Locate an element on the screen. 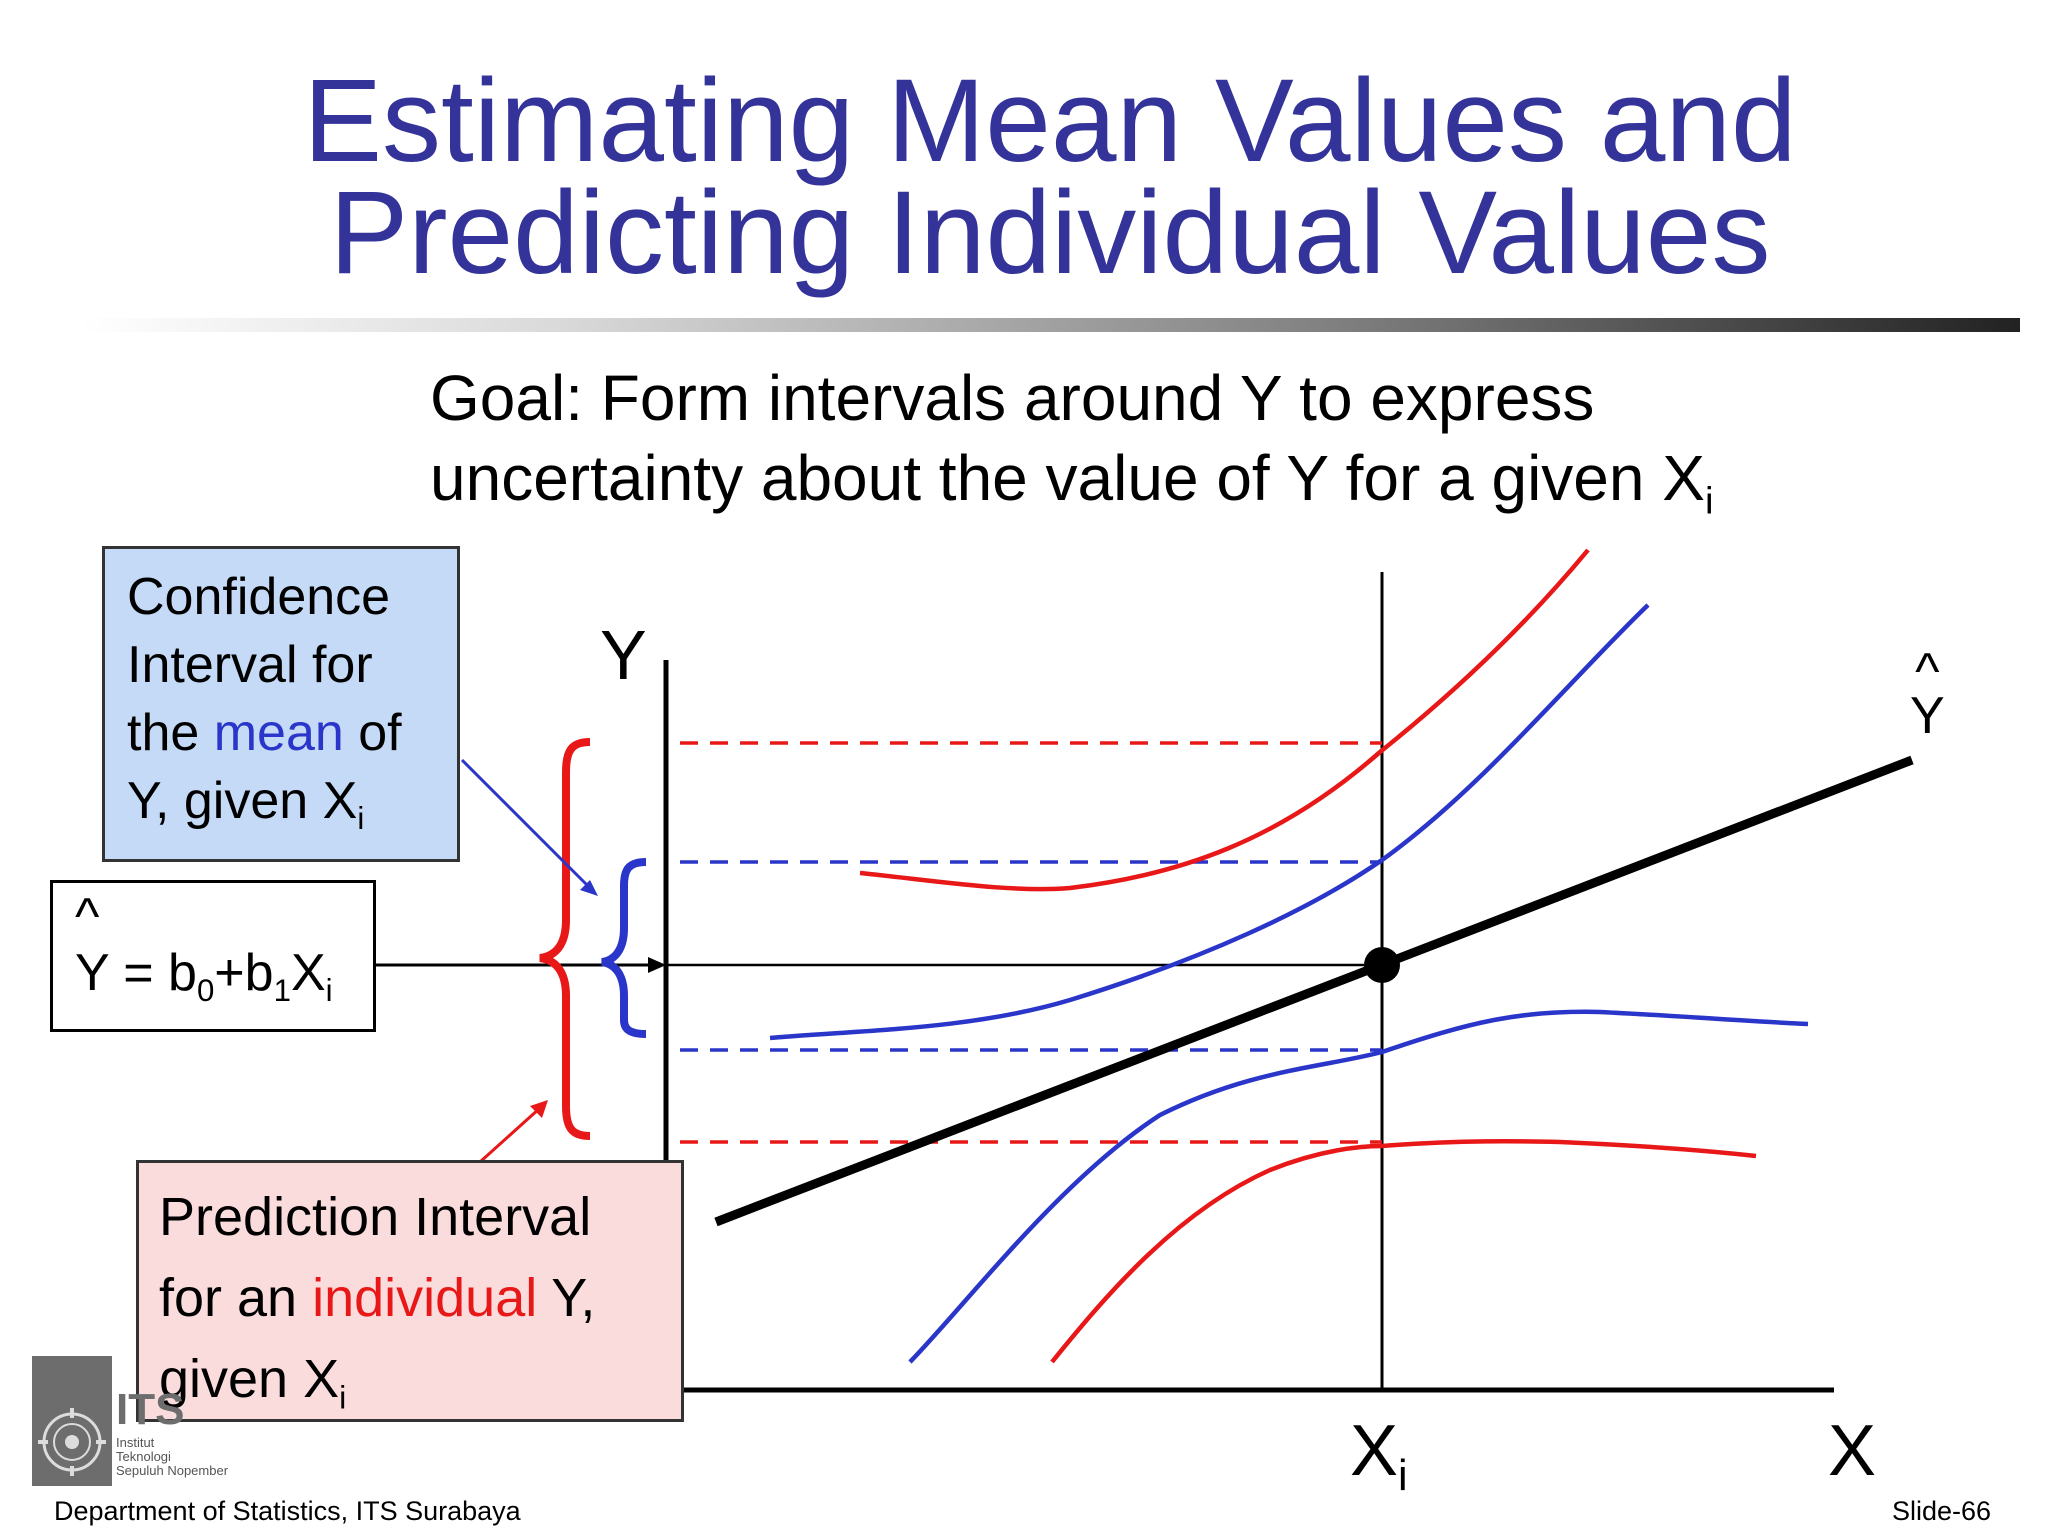 The height and width of the screenshot is (1536, 2048). pi-line-2-post: Y, is located at coordinates (566, 1298).